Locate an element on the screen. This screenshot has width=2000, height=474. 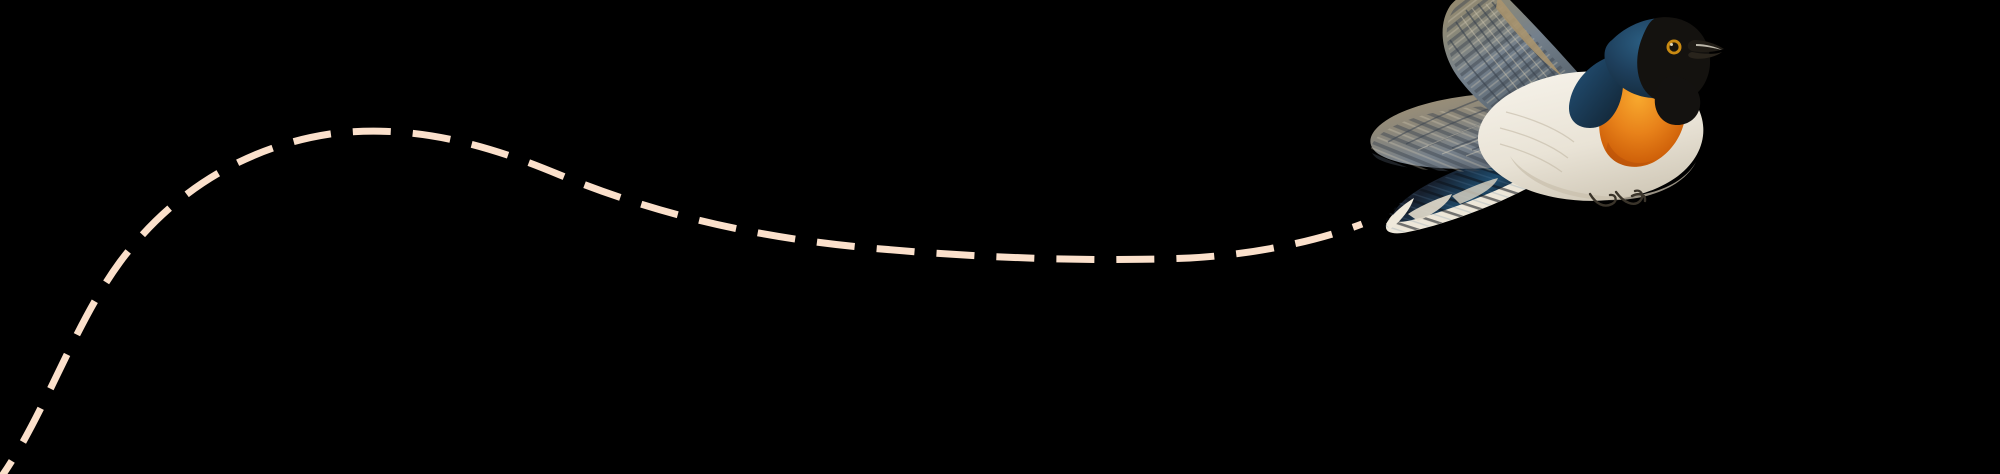
eye-catchlight is located at coordinates (1671, 44).